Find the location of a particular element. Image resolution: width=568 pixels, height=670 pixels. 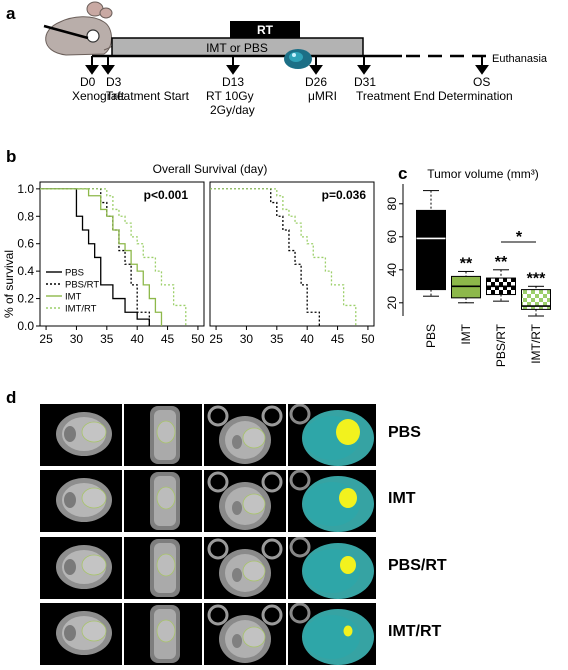

survival-plot-right is located at coordinates (292, 254).